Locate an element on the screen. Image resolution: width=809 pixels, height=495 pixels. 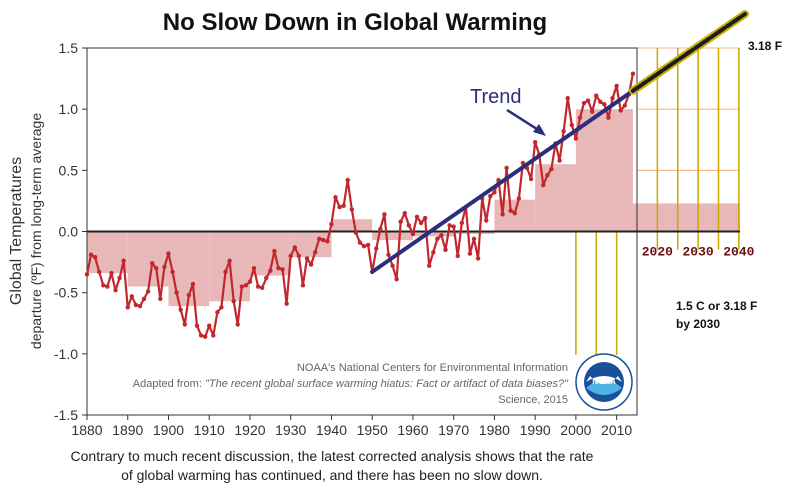
credit-line-2: Science, 2015 is located at coordinates (533, 400).